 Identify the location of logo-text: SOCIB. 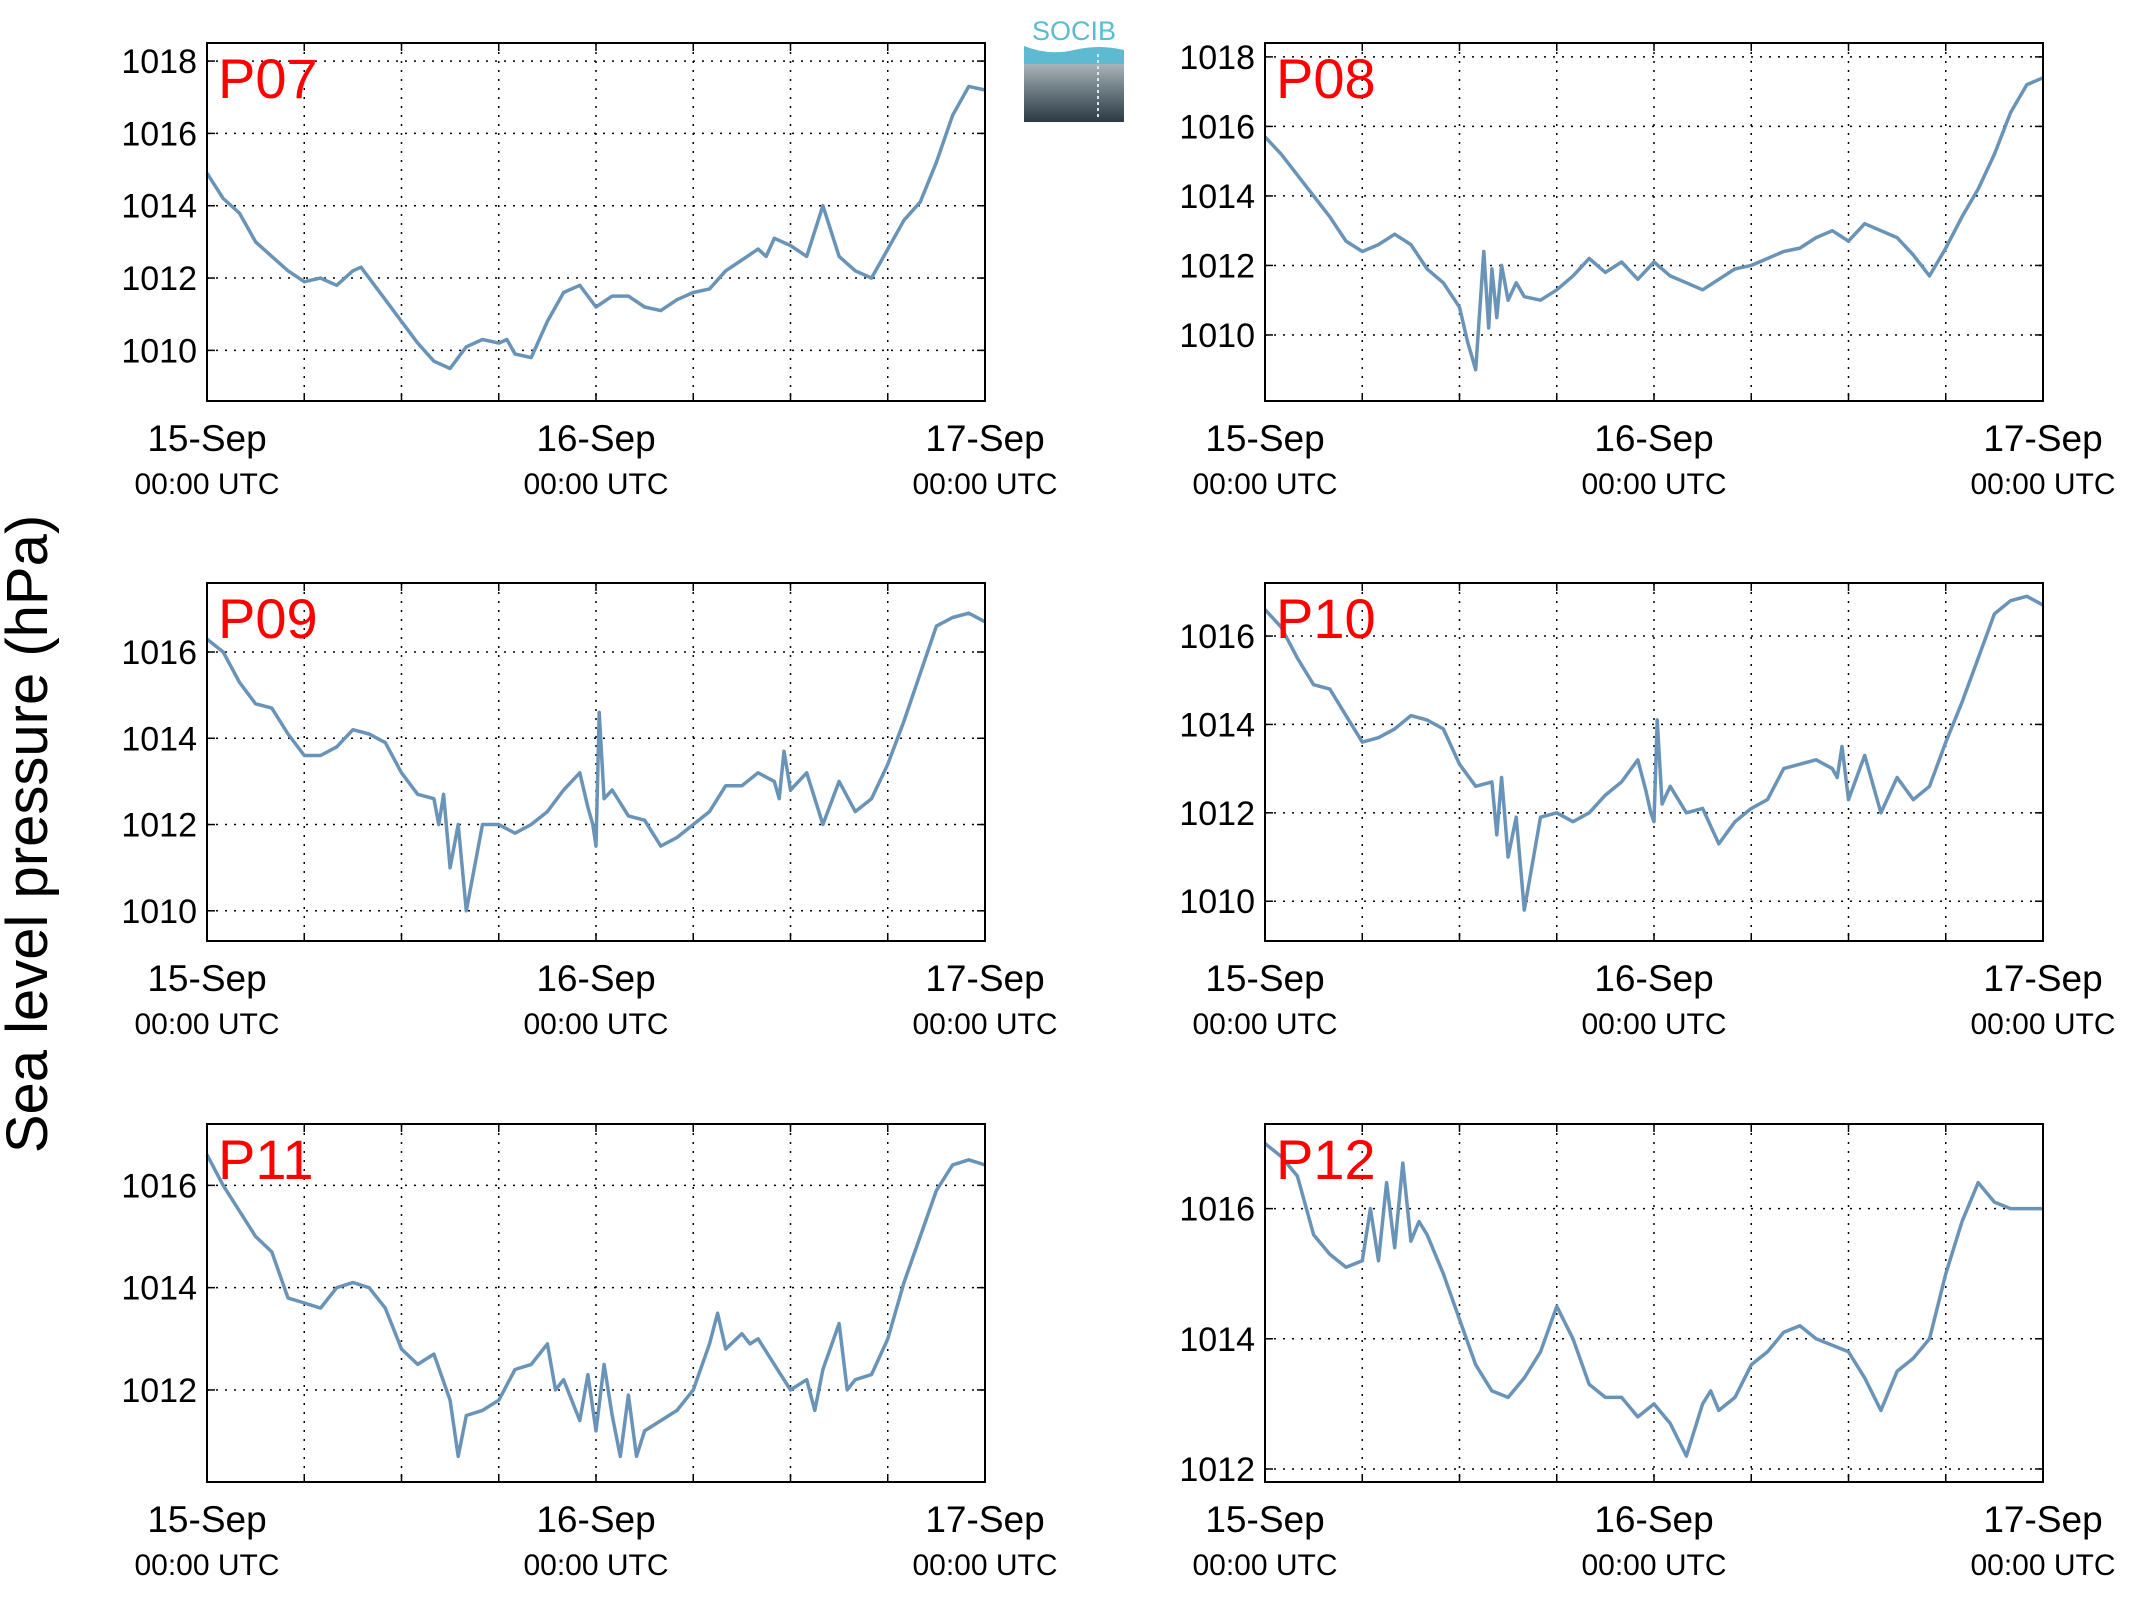
(1074, 31).